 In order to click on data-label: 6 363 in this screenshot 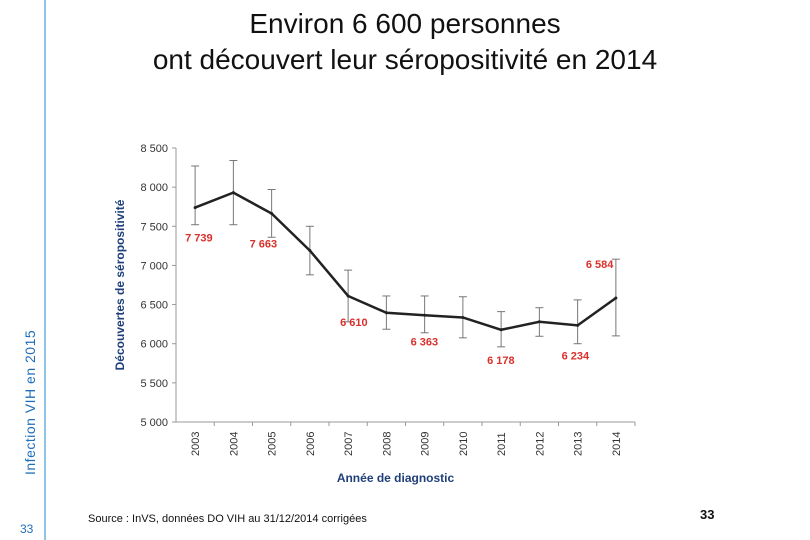, I will do `click(425, 342)`.